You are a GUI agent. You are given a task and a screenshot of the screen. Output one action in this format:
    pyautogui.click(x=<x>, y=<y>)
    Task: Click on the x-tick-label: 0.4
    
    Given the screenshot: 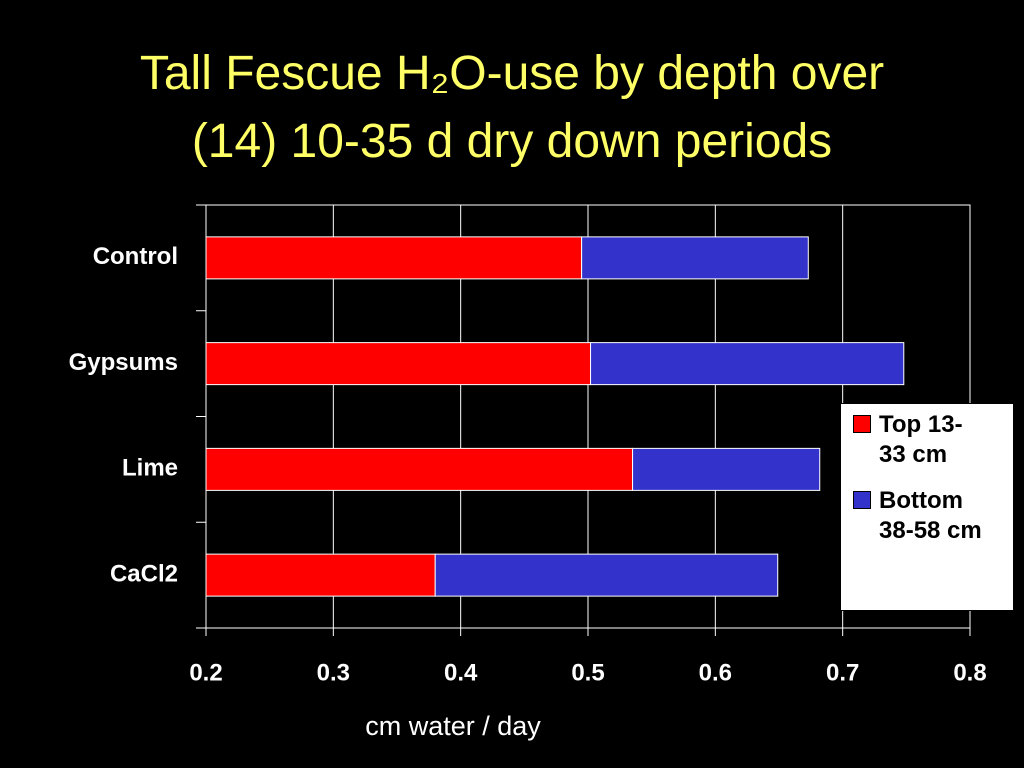 What is the action you would take?
    pyautogui.click(x=461, y=672)
    